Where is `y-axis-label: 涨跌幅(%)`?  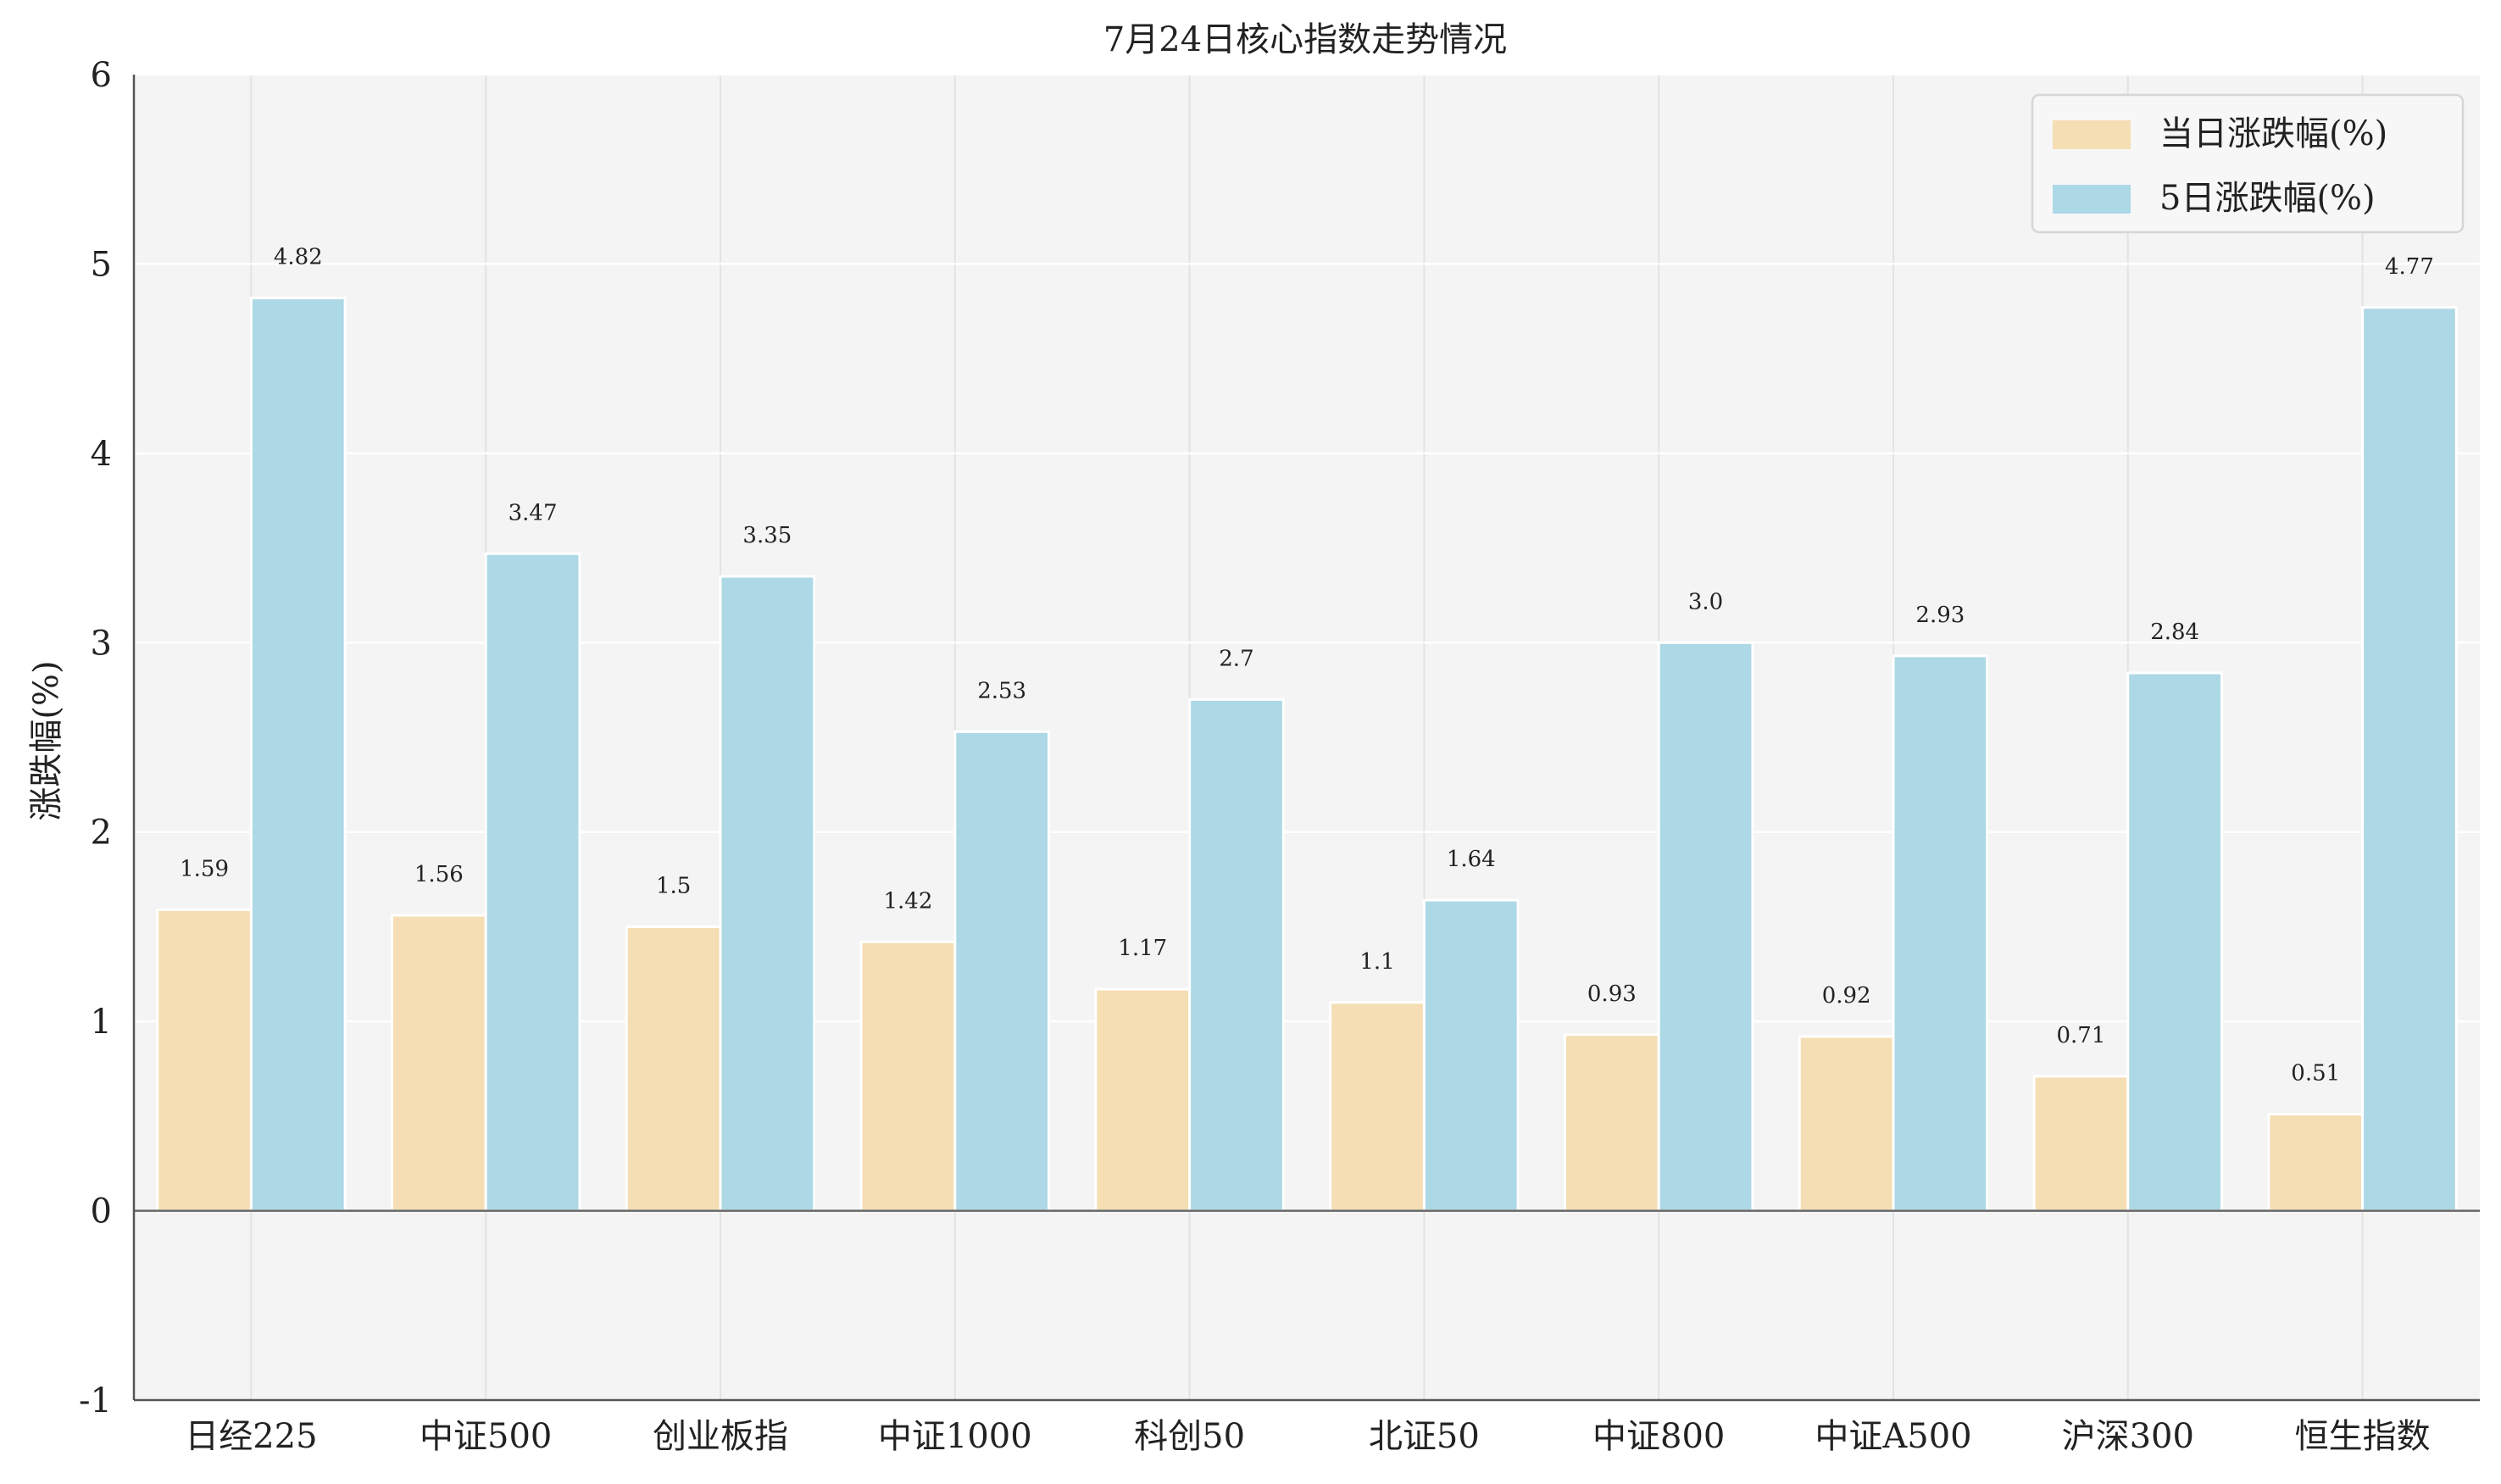
y-axis-label: 涨跌幅(%) is located at coordinates (46, 740).